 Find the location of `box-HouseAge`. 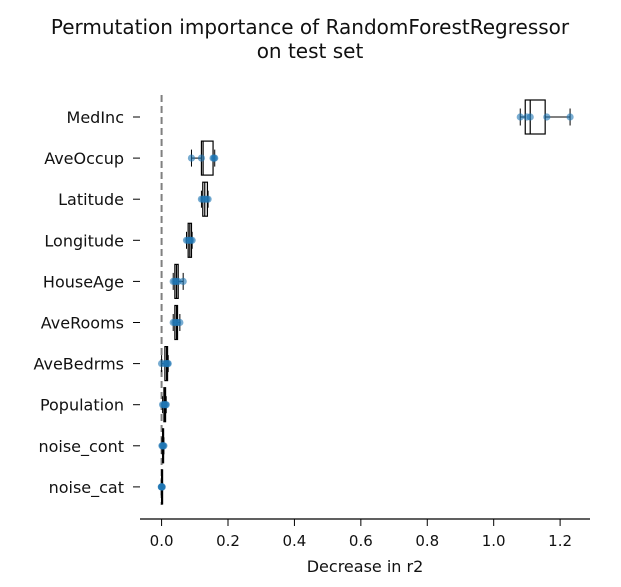

box-HouseAge is located at coordinates (178, 281).